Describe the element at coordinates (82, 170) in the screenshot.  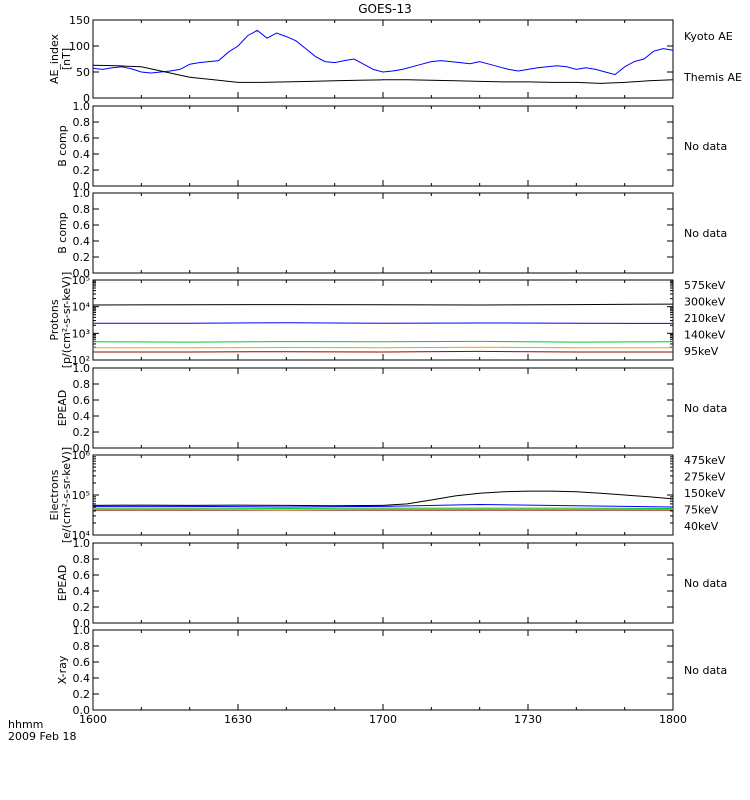
I see `y-tick-label-b1: 0.2` at that location.